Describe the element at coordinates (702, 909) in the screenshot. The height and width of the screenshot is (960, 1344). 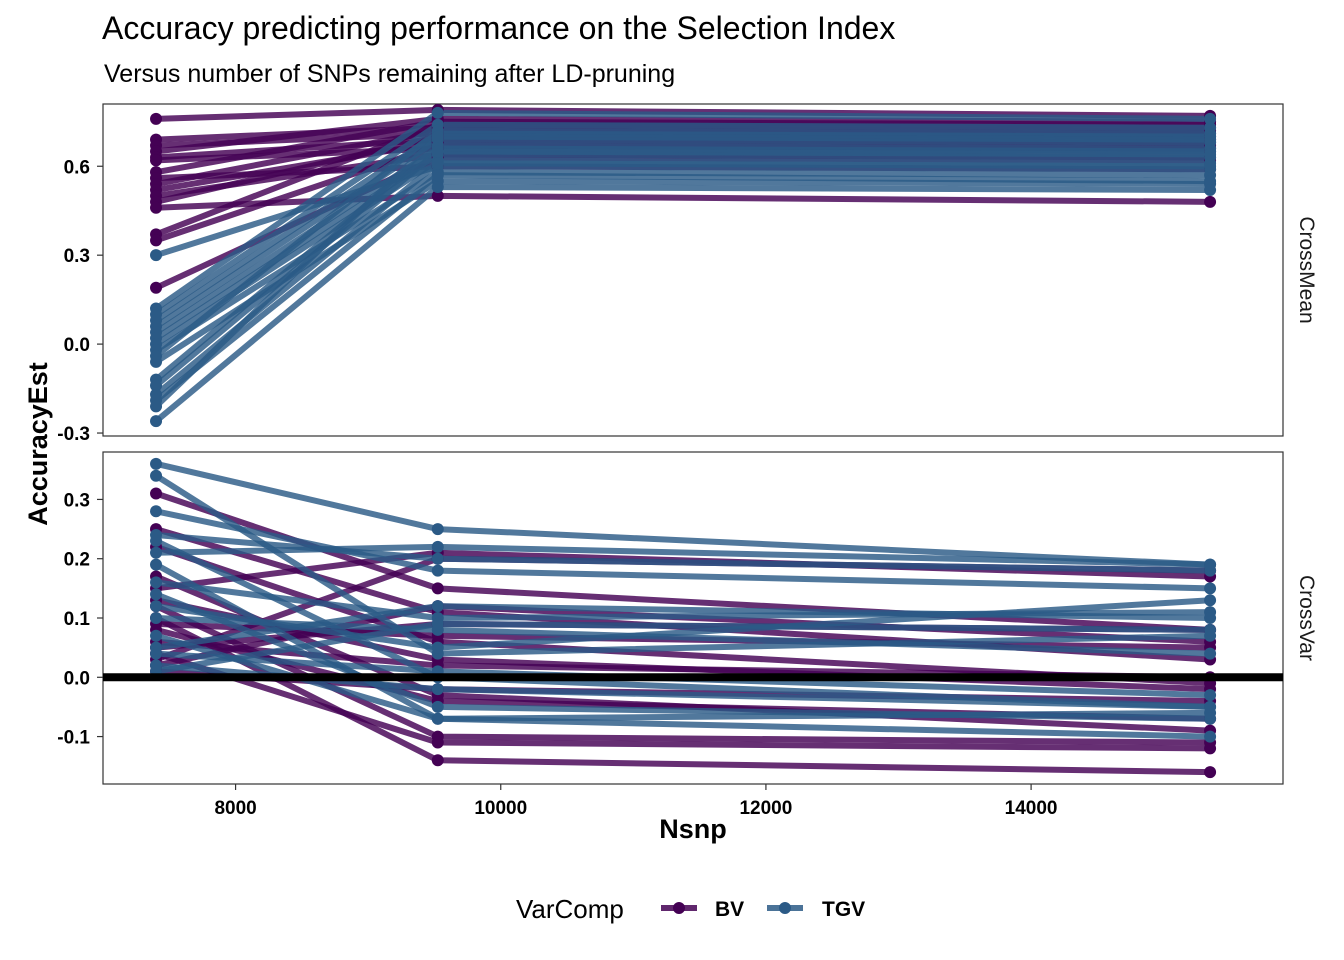
I see `legend-entry-bv: BV` at that location.